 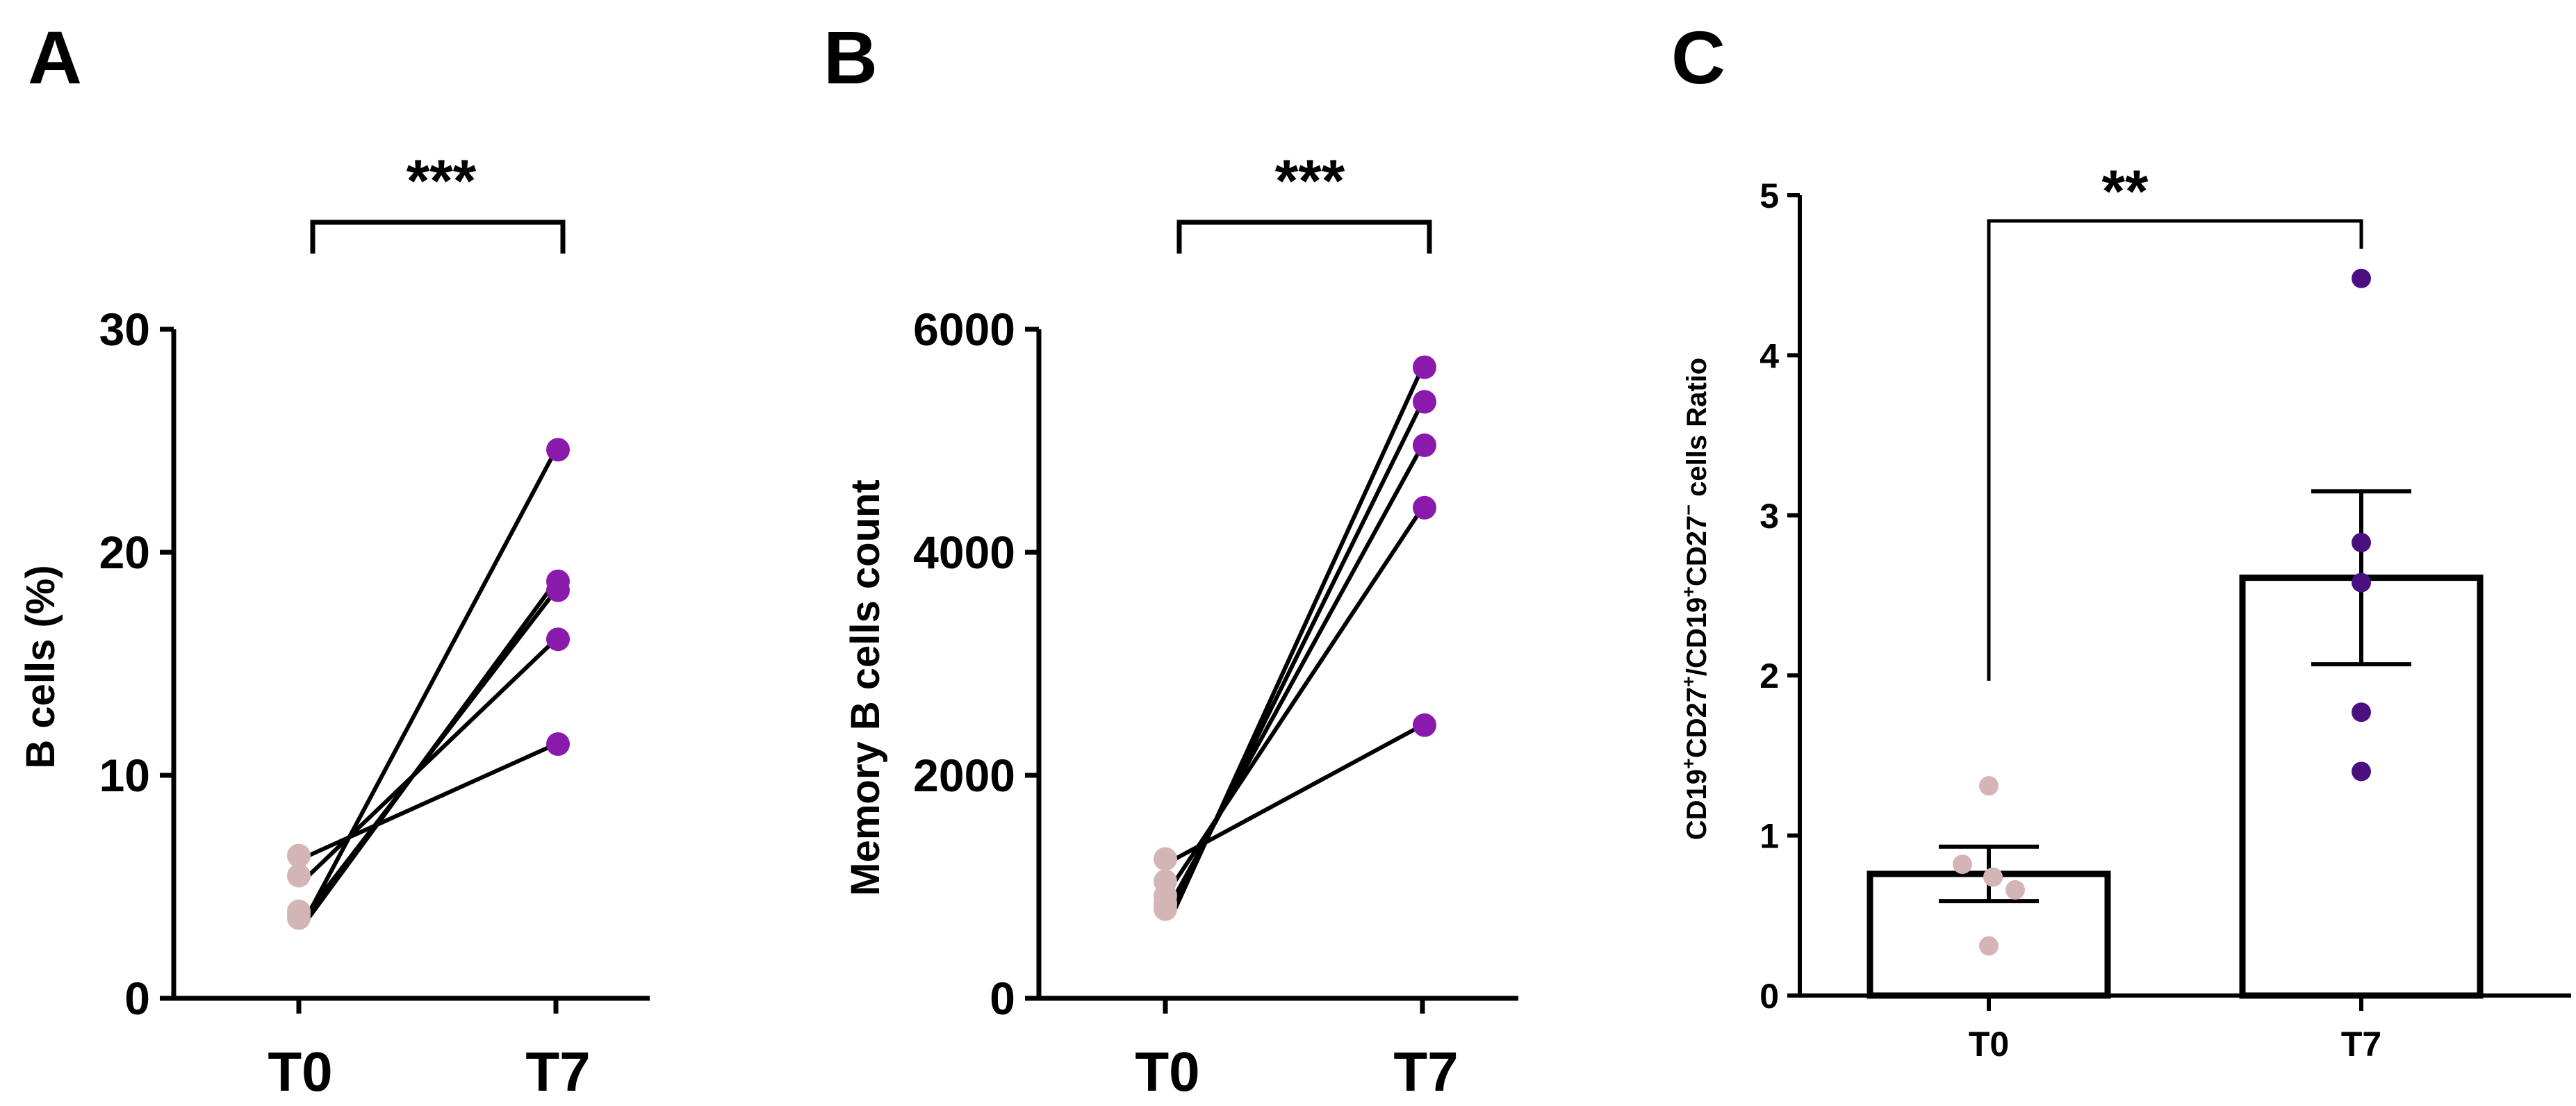 I want to click on panel-label-b: B, so click(x=850, y=57).